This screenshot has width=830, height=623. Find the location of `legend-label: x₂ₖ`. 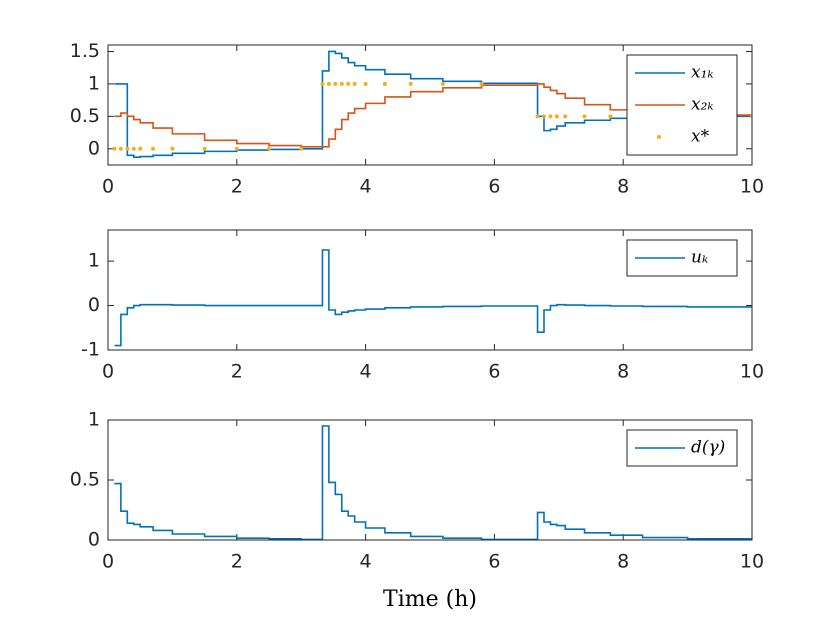

legend-label: x₂ₖ is located at coordinates (702, 105).